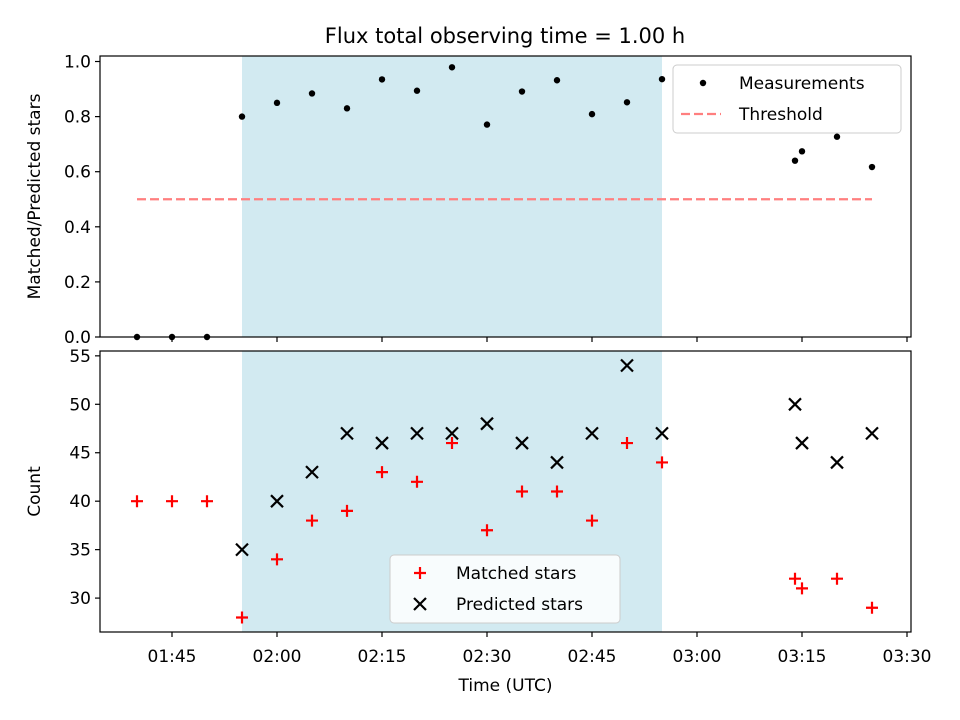 This screenshot has height=720, width=960. Describe the element at coordinates (80, 551) in the screenshot. I see `y-tick-label: 35` at that location.